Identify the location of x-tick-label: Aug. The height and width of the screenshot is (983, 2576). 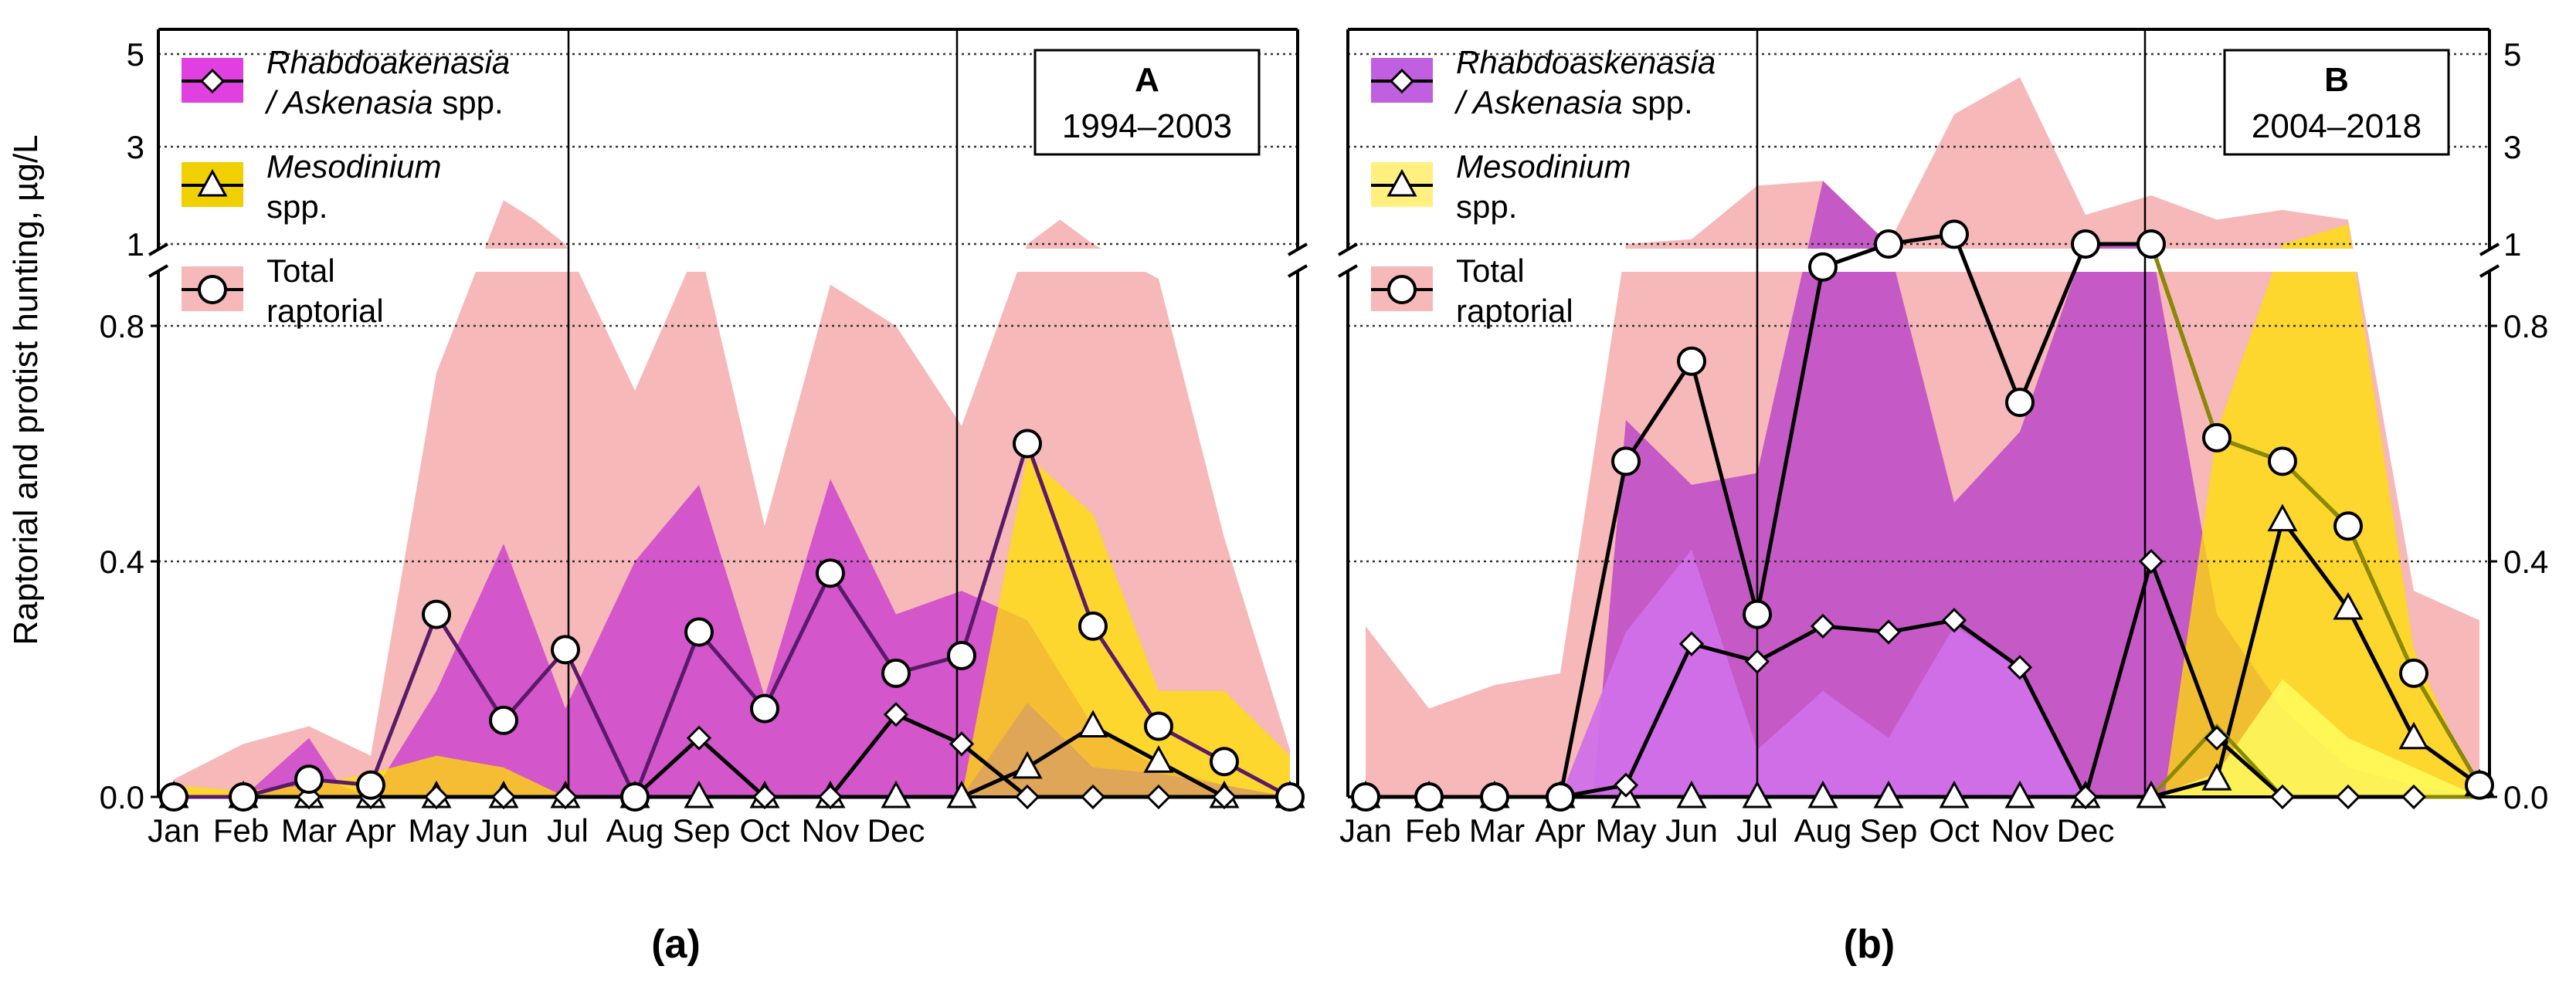
(635, 830).